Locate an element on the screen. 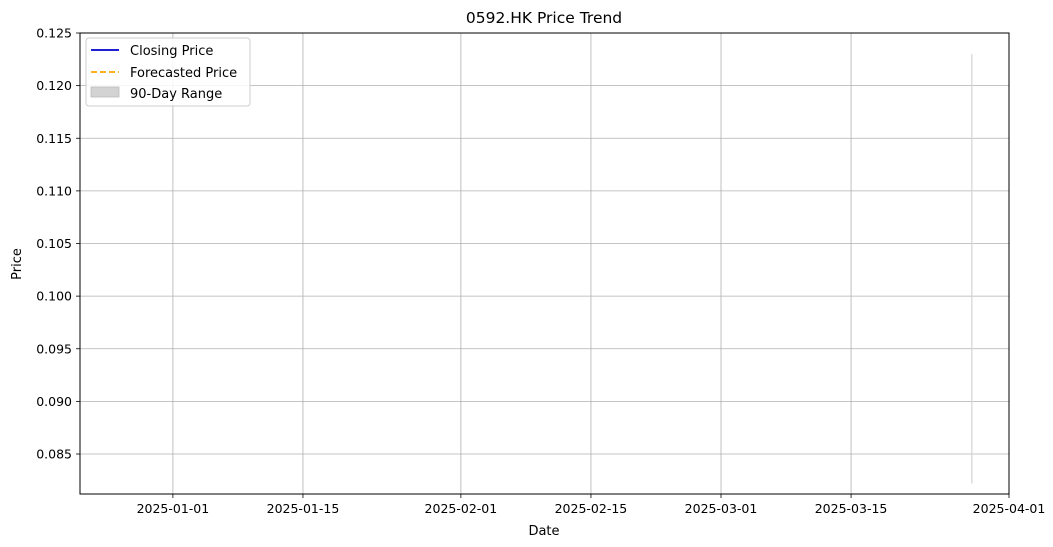  legend-forecasted-price-label: Forecasted Price is located at coordinates (183, 73).